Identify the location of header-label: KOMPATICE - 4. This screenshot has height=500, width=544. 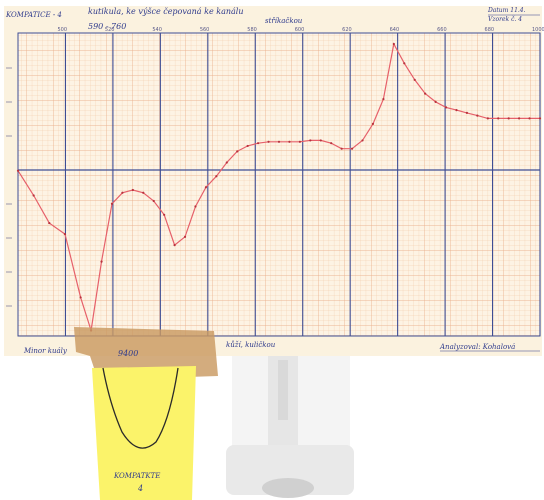
(33, 15).